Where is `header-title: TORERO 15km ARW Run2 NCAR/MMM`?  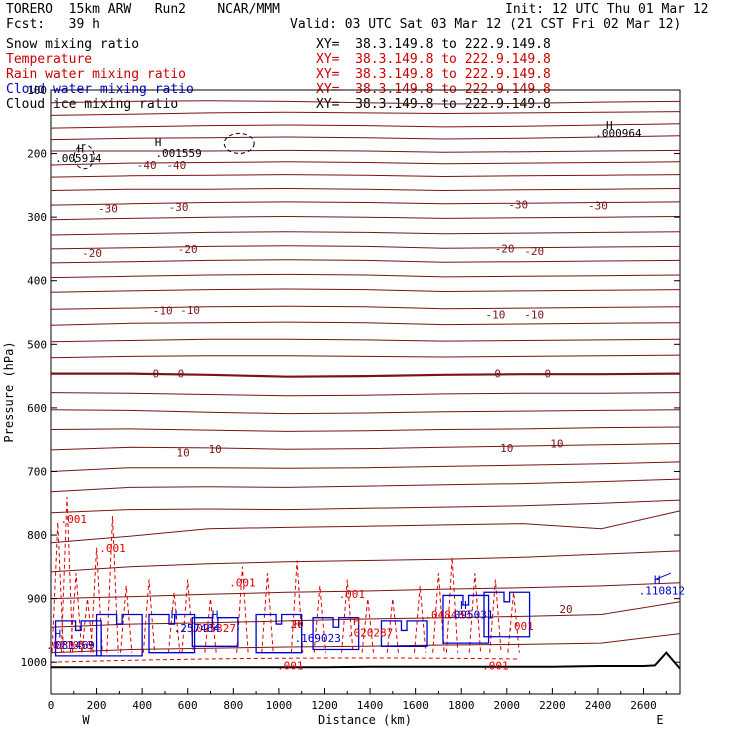
header-title: TORERO 15km ARW Run2 NCAR/MMM is located at coordinates (143, 9).